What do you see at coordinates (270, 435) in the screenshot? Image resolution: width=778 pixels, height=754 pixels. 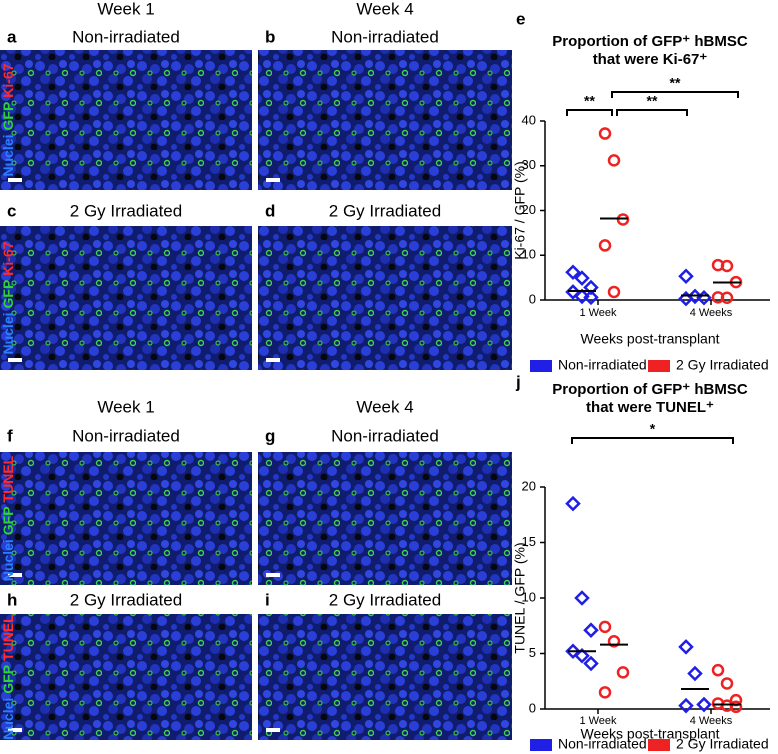 I see `panel-letter: g` at bounding box center [270, 435].